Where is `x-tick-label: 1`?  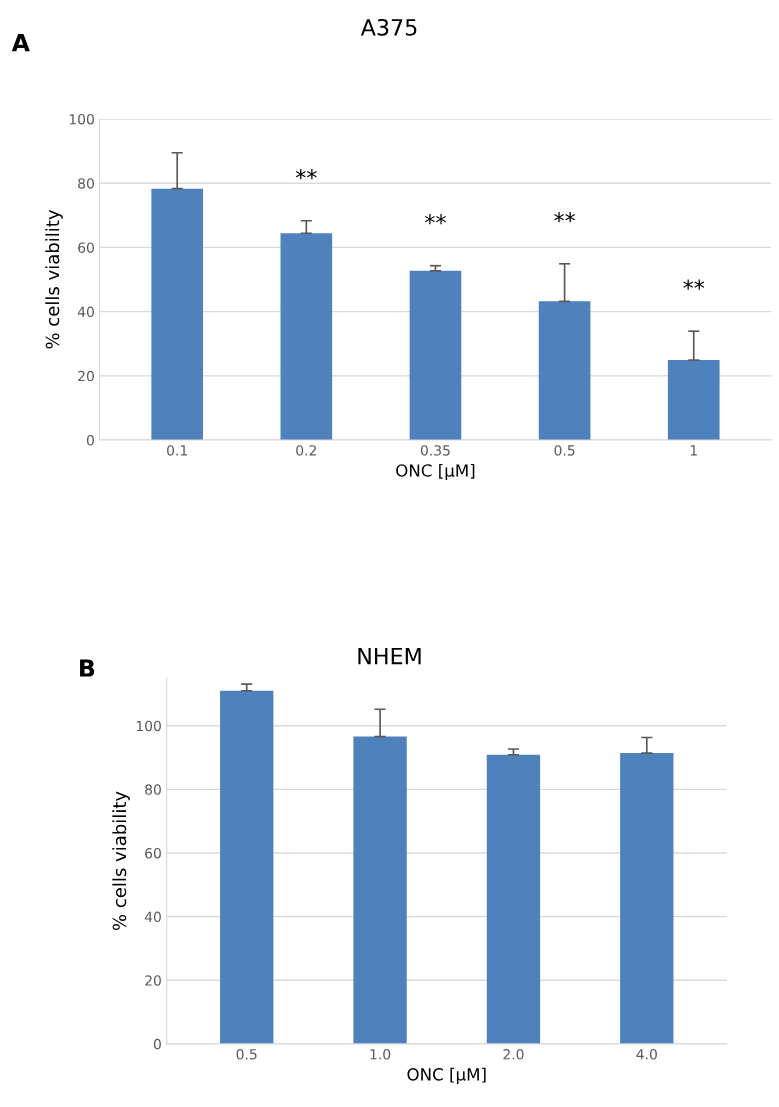 x-tick-label: 1 is located at coordinates (693, 450).